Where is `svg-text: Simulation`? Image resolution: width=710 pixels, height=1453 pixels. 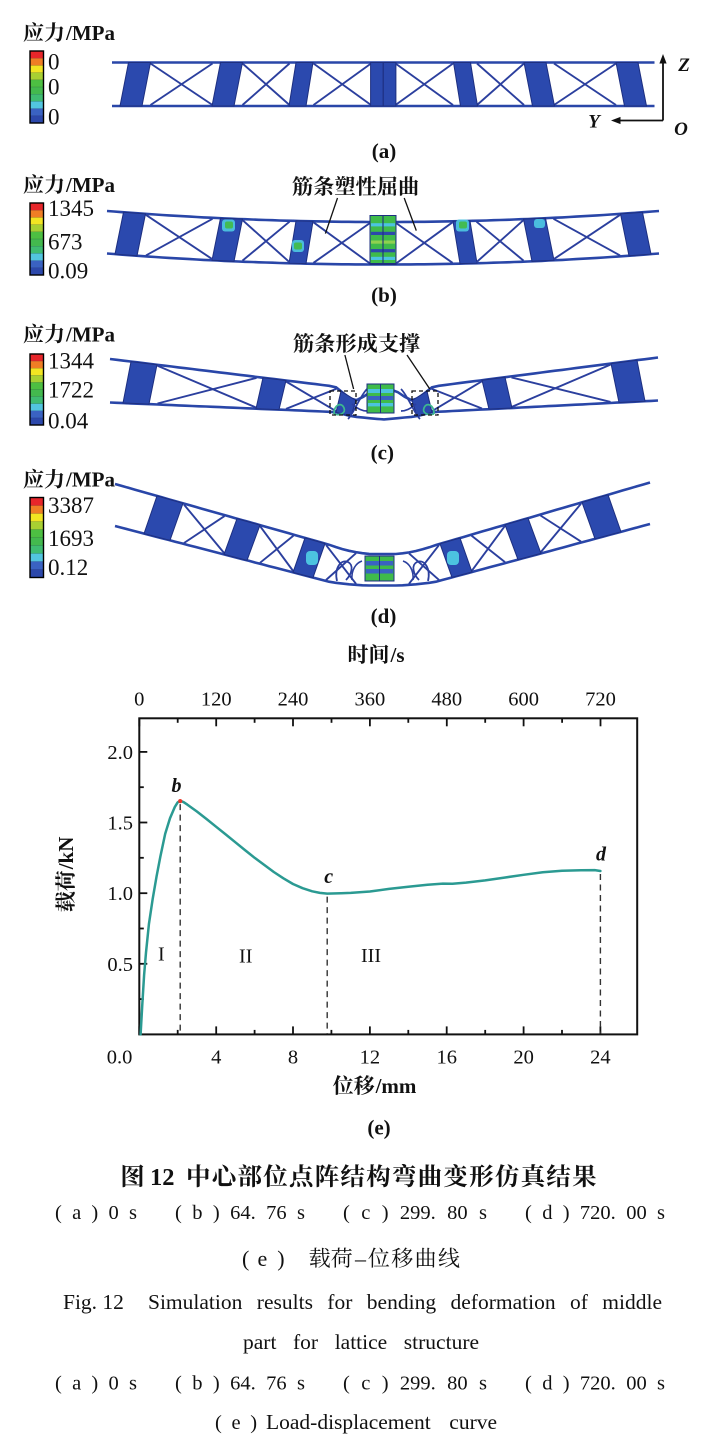 svg-text: Simulation is located at coordinates (195, 1302).